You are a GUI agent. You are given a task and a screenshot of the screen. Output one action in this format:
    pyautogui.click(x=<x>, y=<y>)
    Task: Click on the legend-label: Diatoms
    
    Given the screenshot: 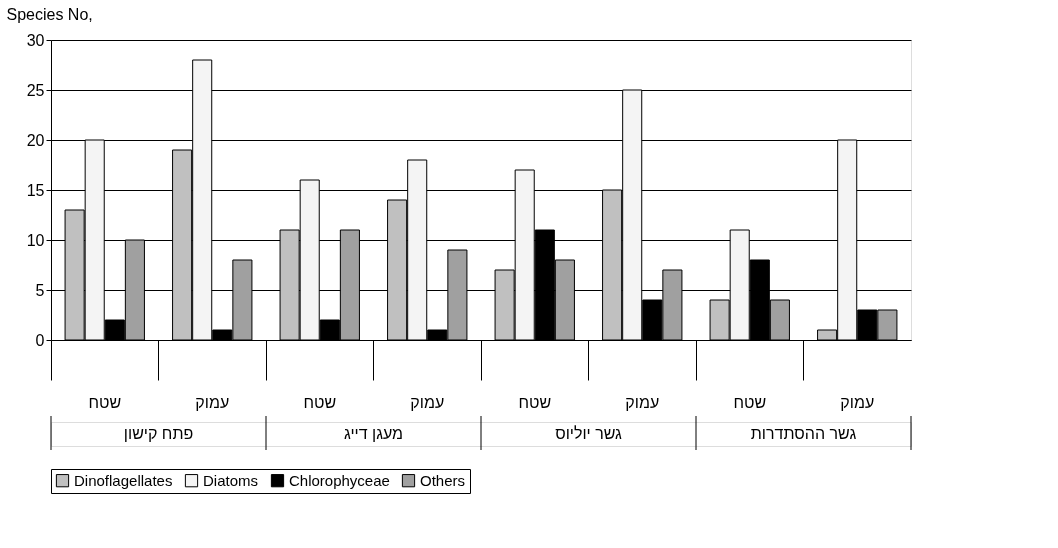 What is the action you would take?
    pyautogui.click(x=231, y=480)
    